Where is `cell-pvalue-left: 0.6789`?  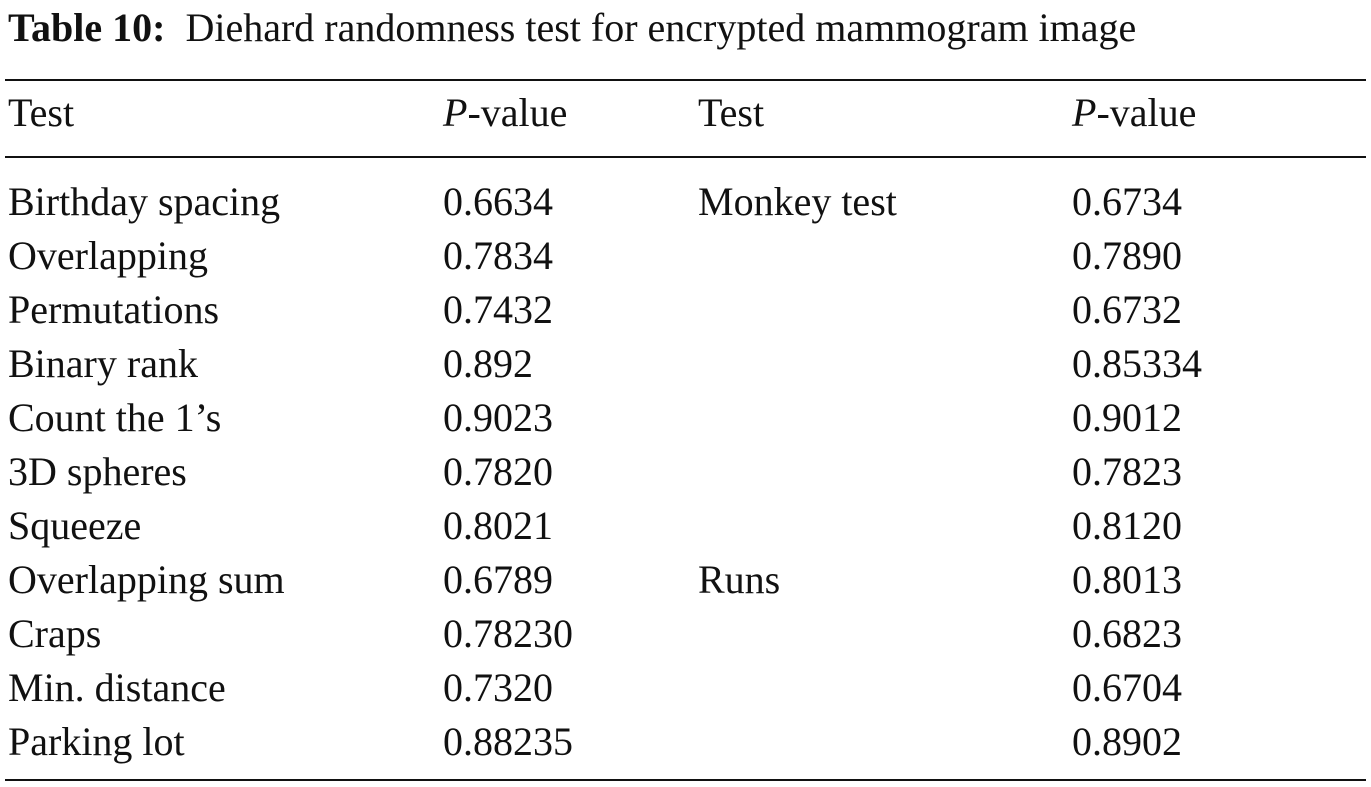
cell-pvalue-left: 0.6789 is located at coordinates (498, 579).